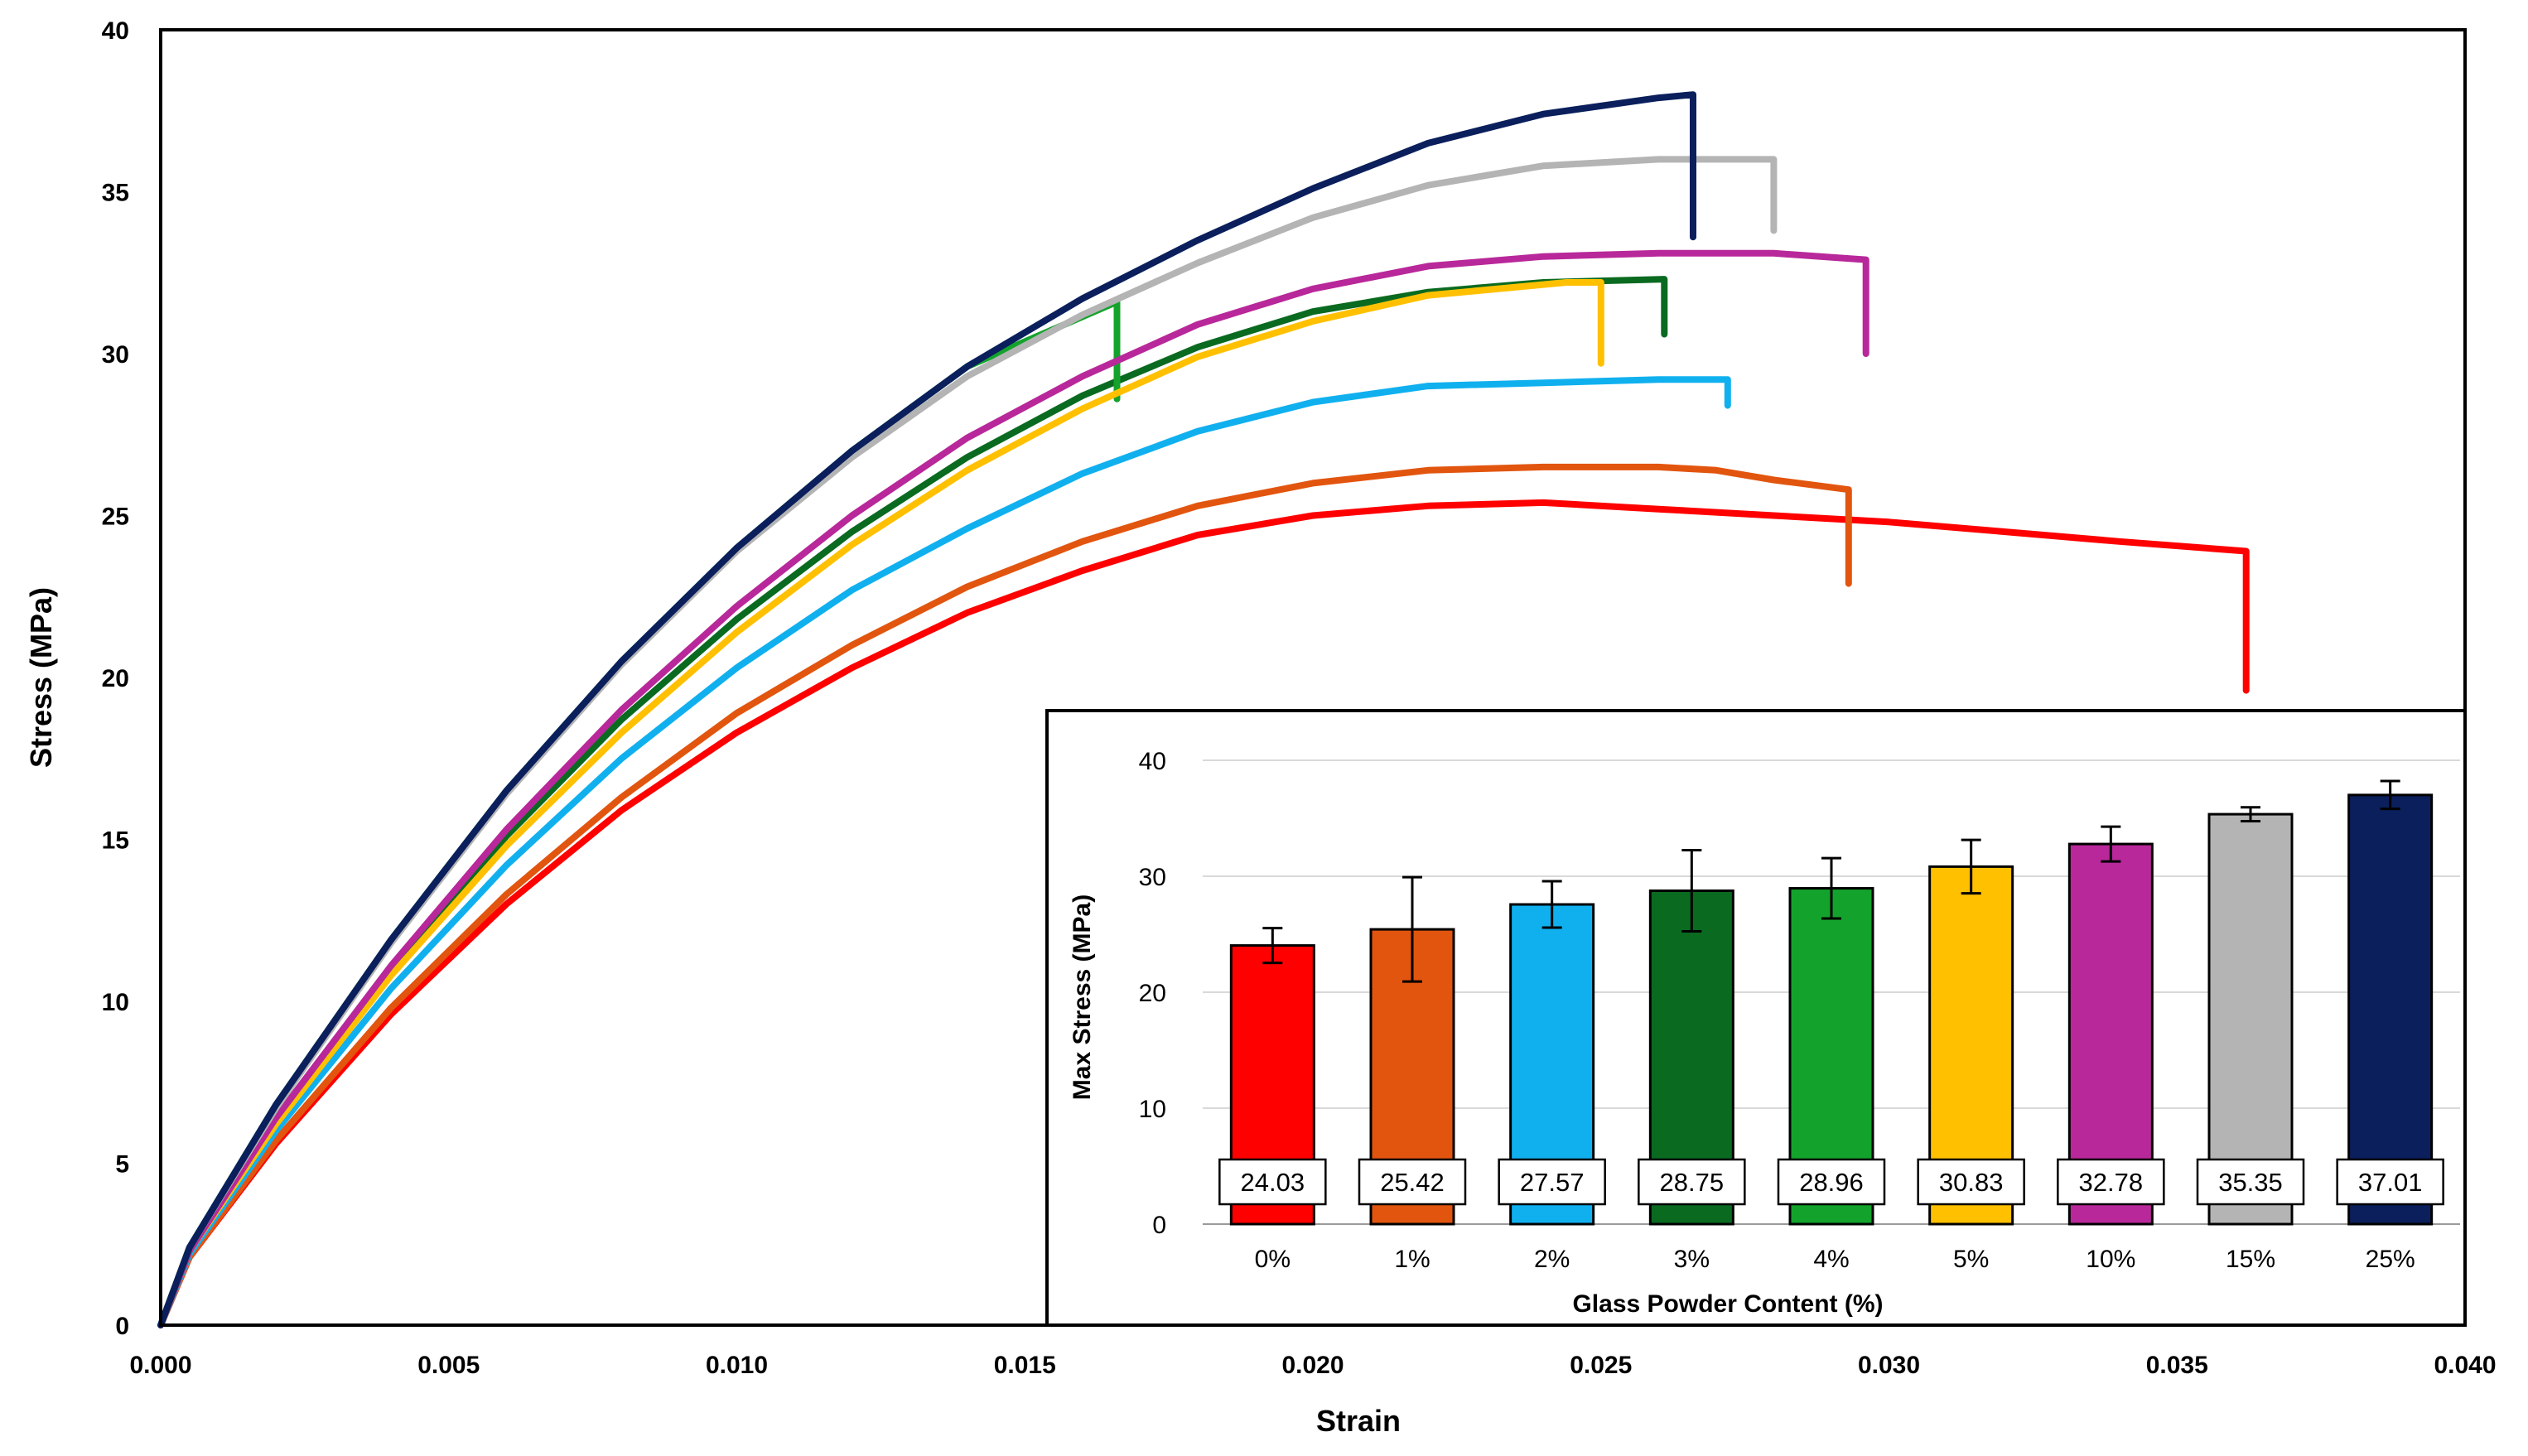 The image size is (2528, 1456). What do you see at coordinates (1152, 761) in the screenshot?
I see `inset-y-tick-4: 40` at bounding box center [1152, 761].